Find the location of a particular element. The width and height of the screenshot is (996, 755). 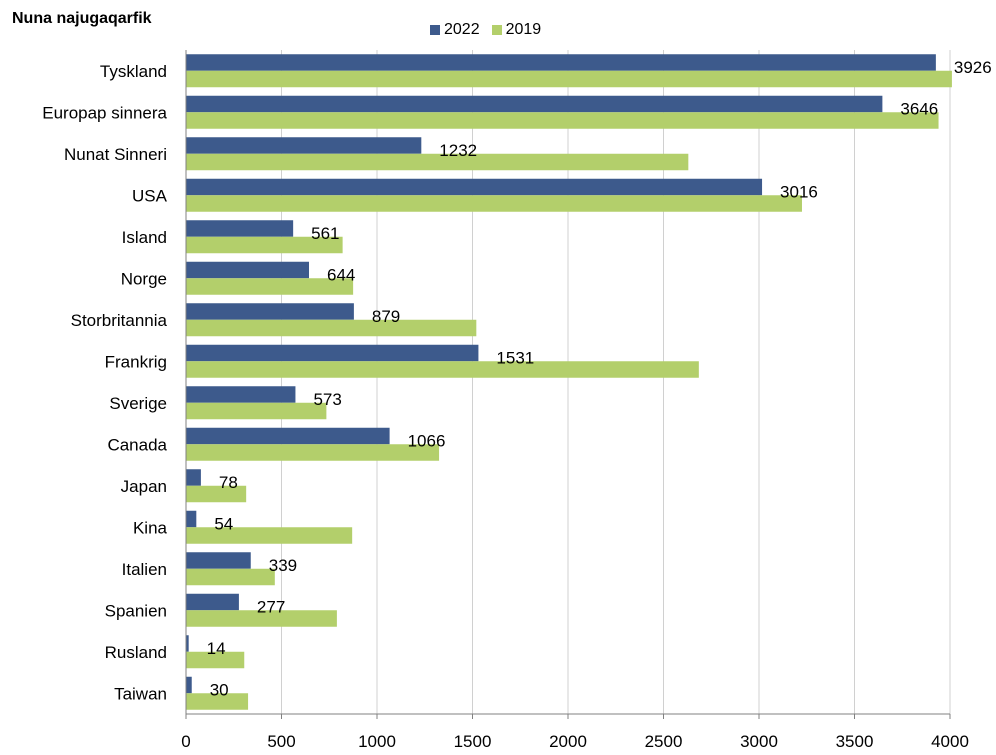

data-label-2022: 3016 is located at coordinates (799, 191).